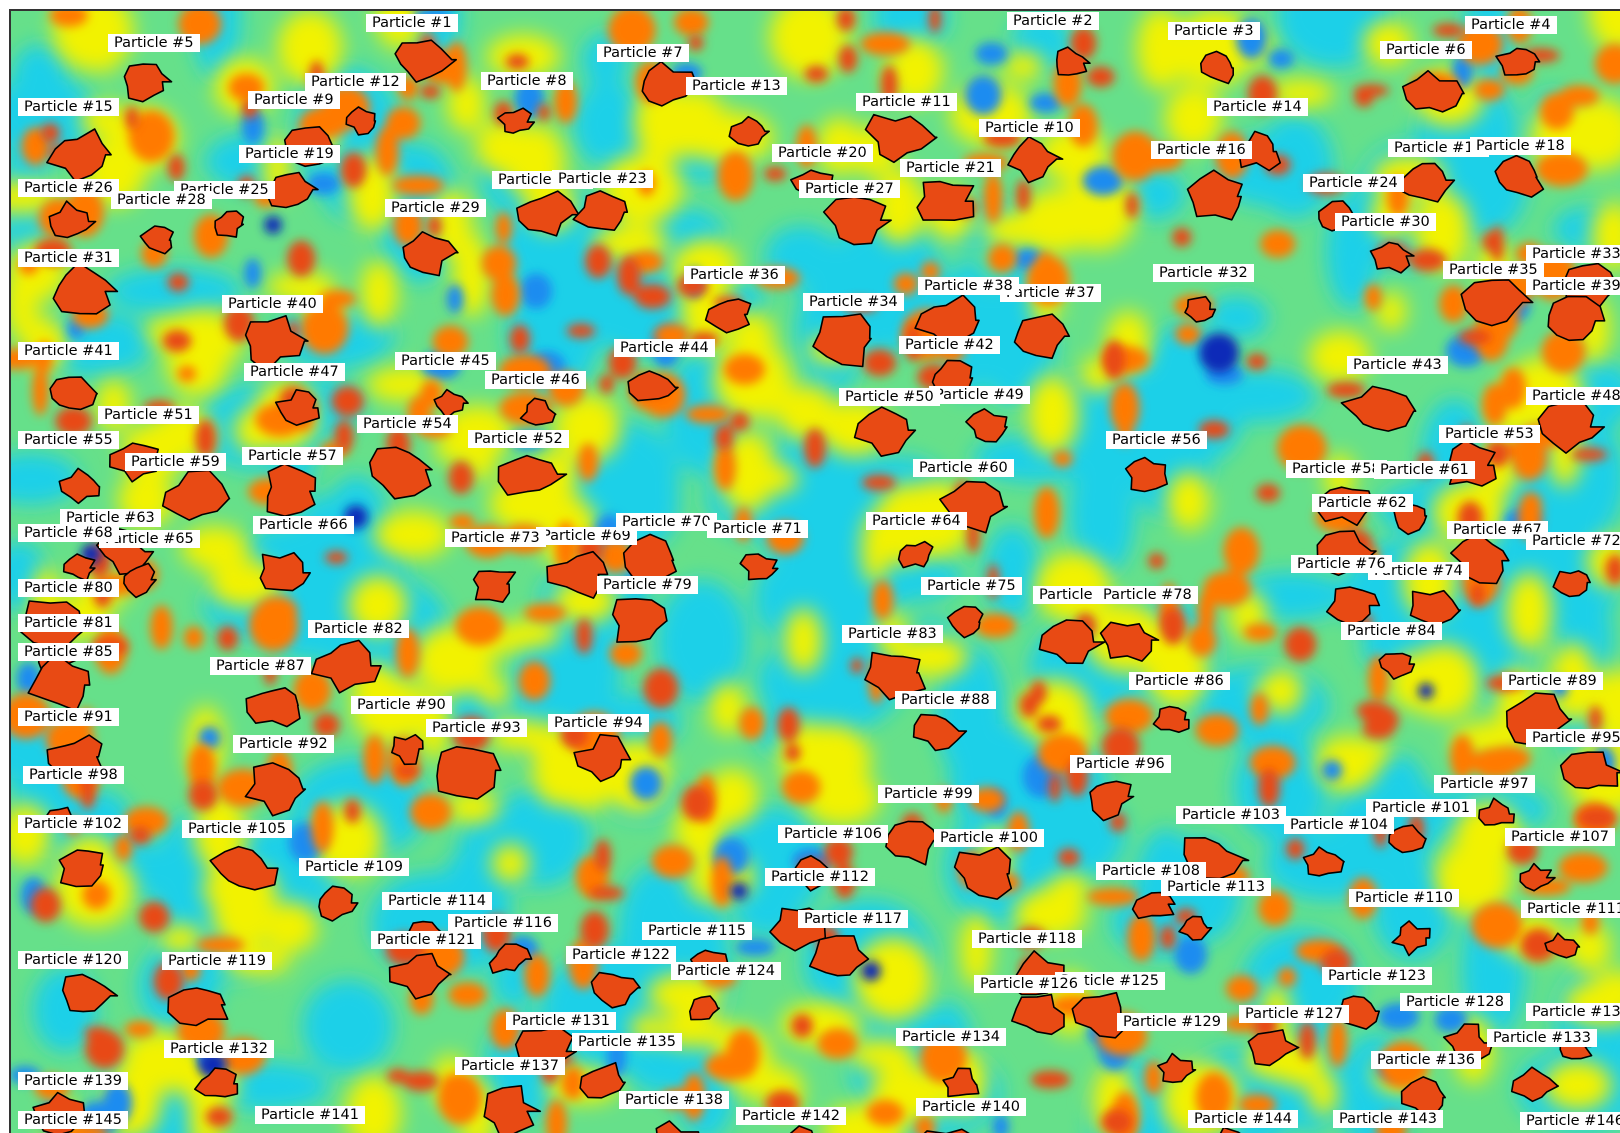 This screenshot has width=1620, height=1133. Describe the element at coordinates (1341, 564) in the screenshot. I see `particle-label: Particle #76` at that location.